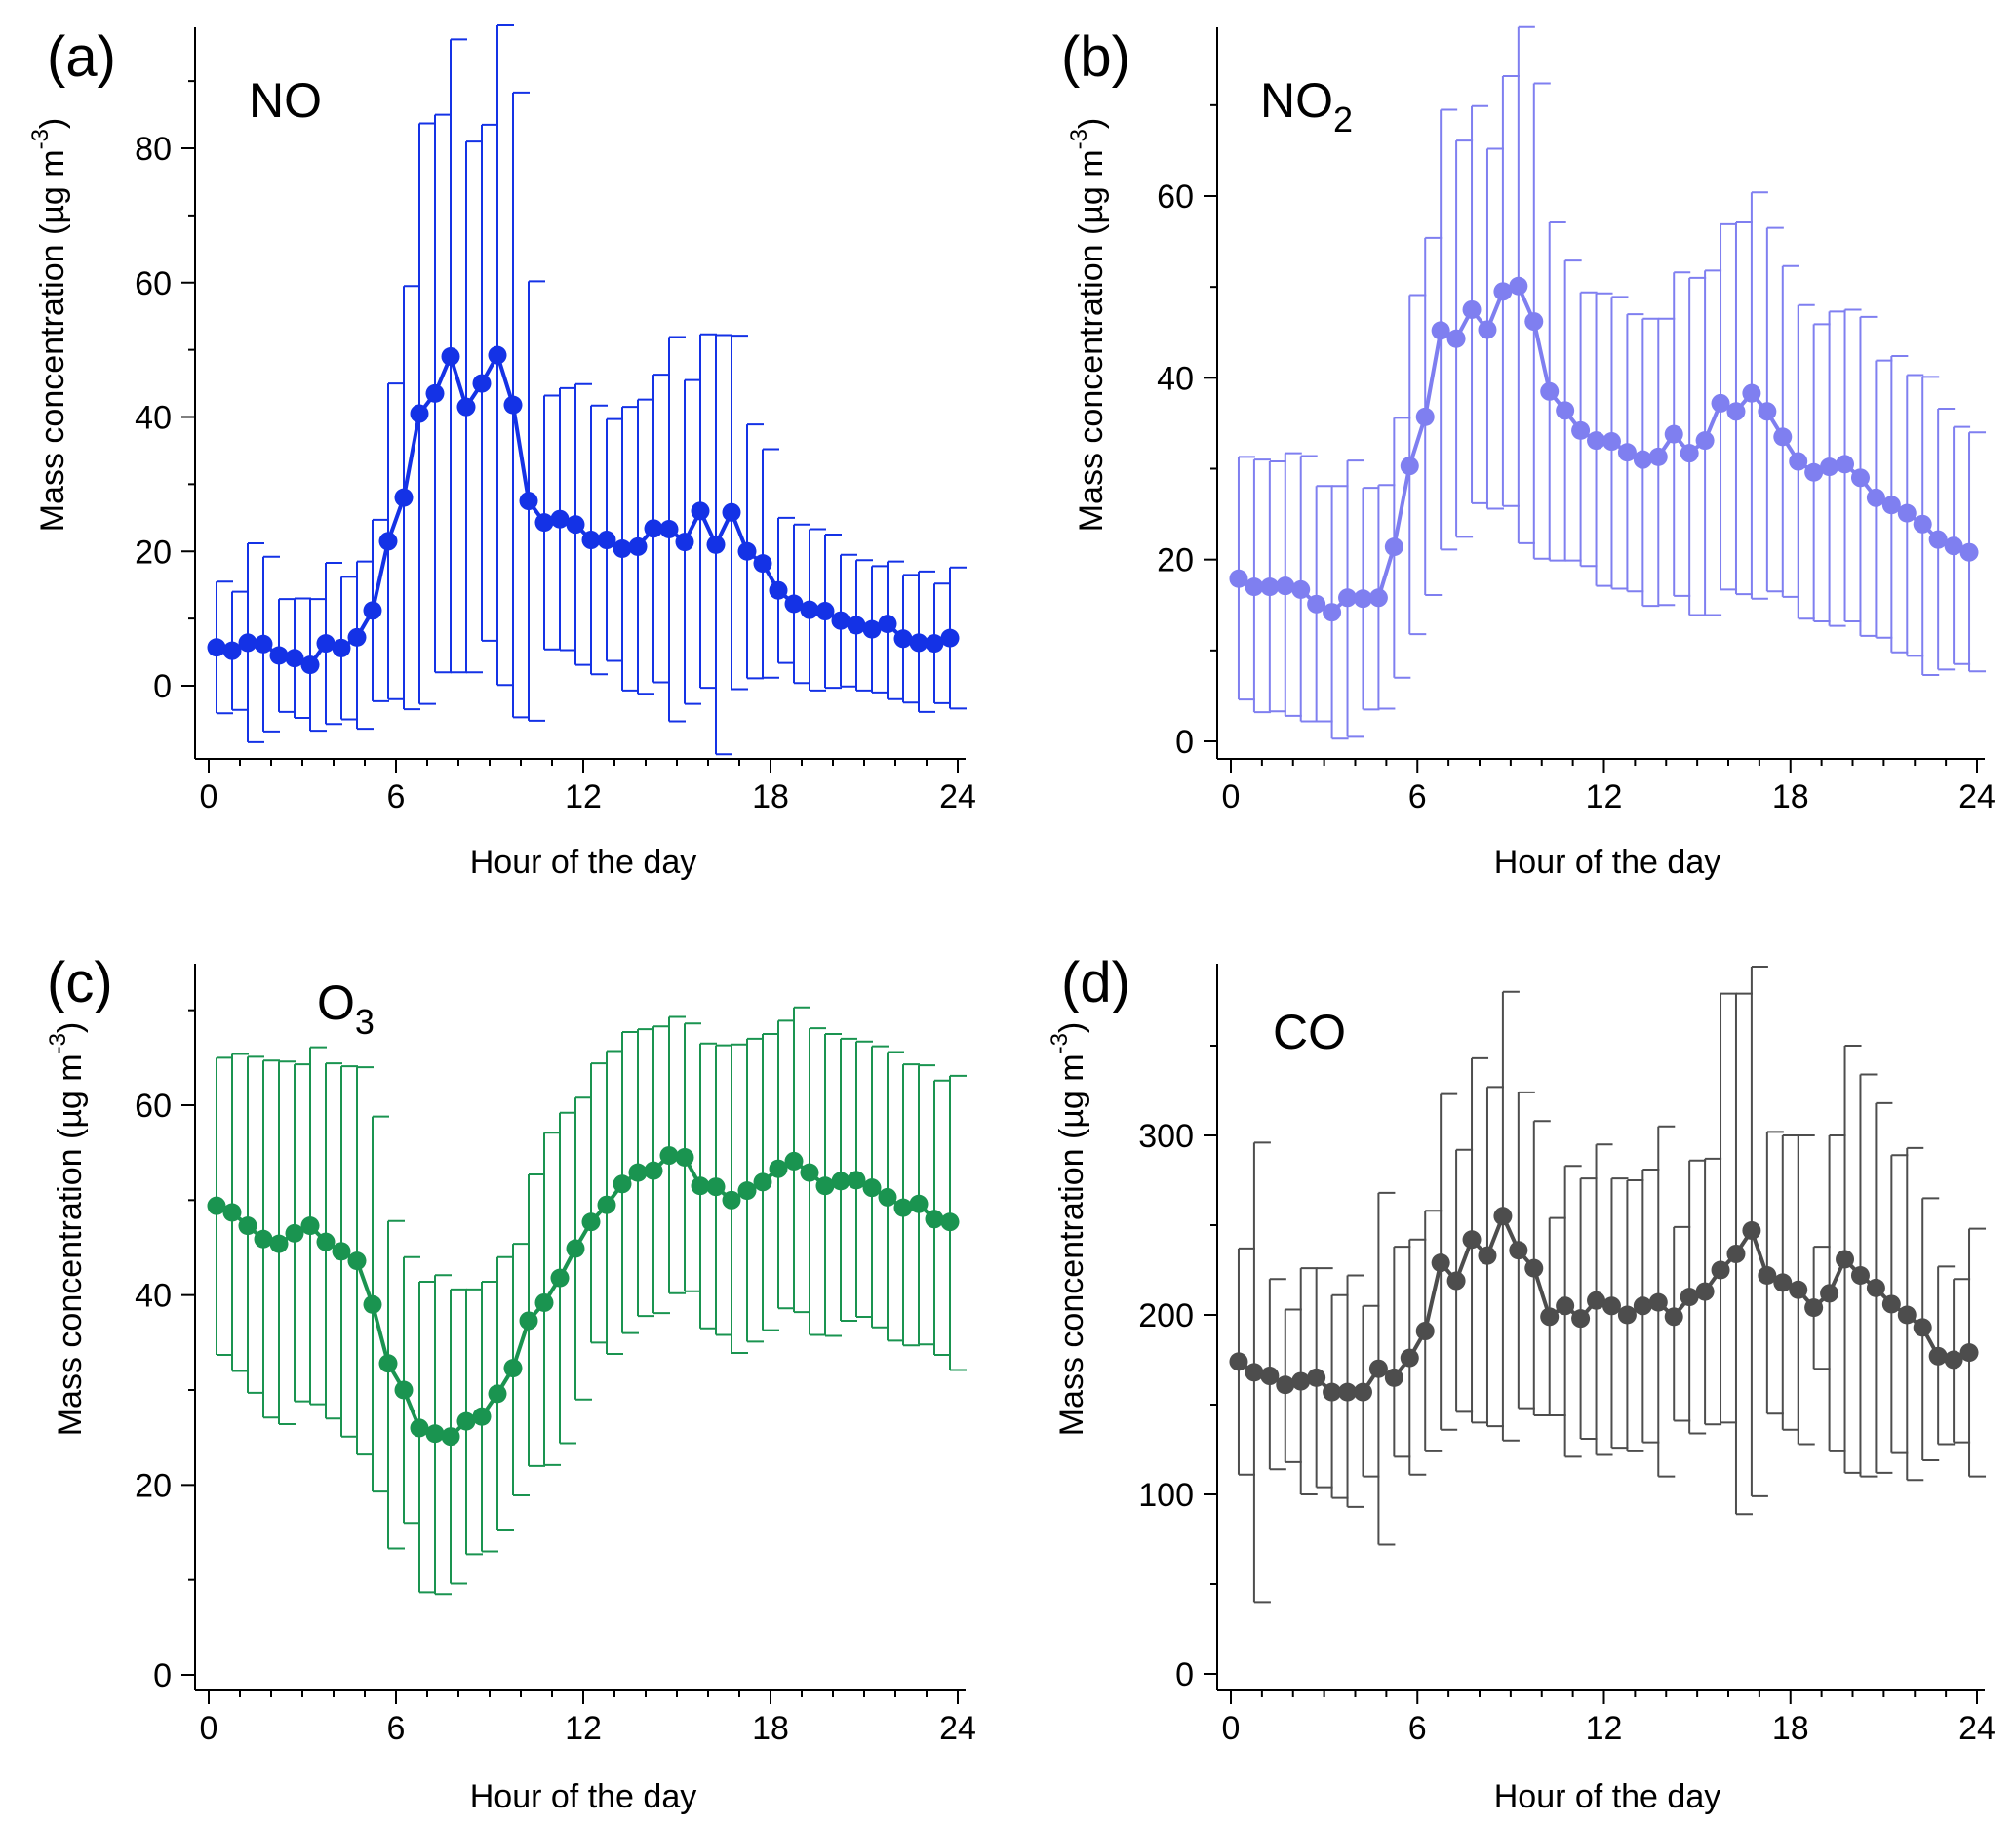 This screenshot has width=2016, height=1827. I want to click on series-d, so click(1604, 1304).